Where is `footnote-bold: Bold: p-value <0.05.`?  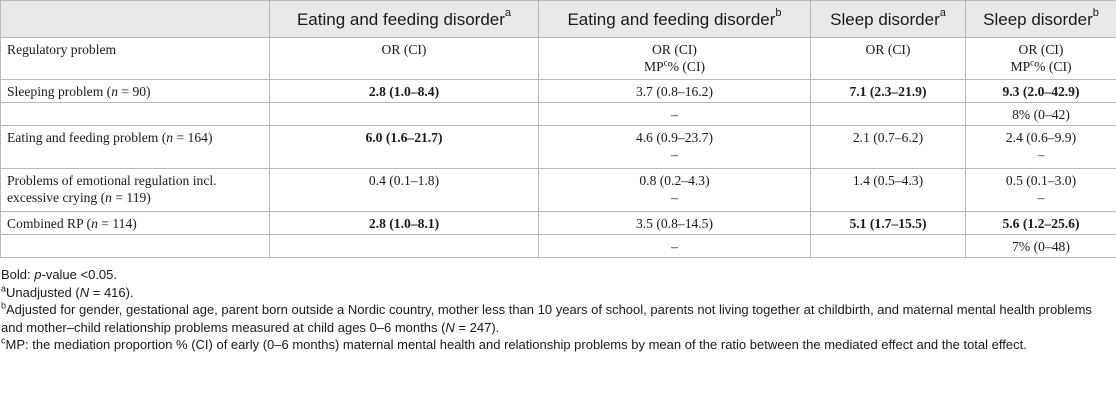
footnote-bold: Bold: p-value <0.05. is located at coordinates (59, 274).